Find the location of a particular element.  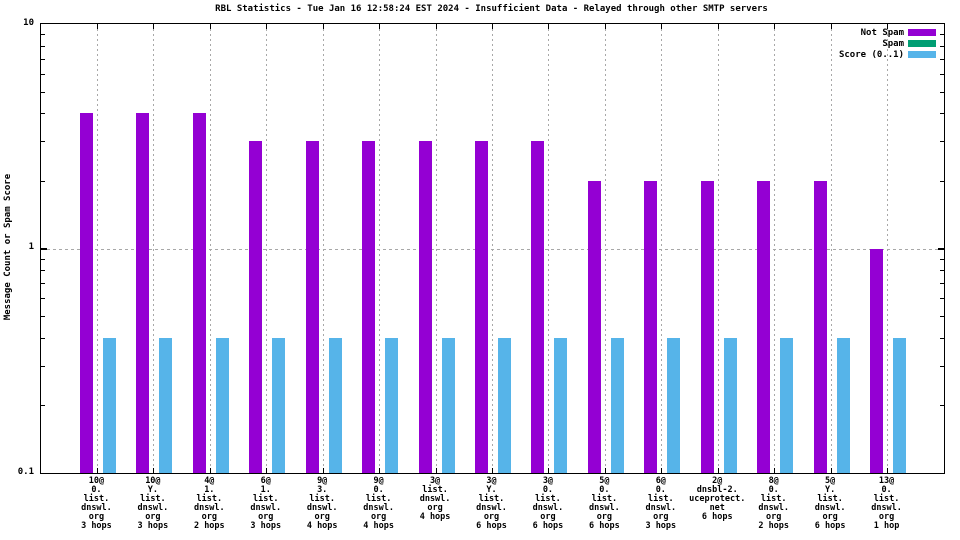

legend-entry-not-spam: Not Spam is located at coordinates (887, 32).